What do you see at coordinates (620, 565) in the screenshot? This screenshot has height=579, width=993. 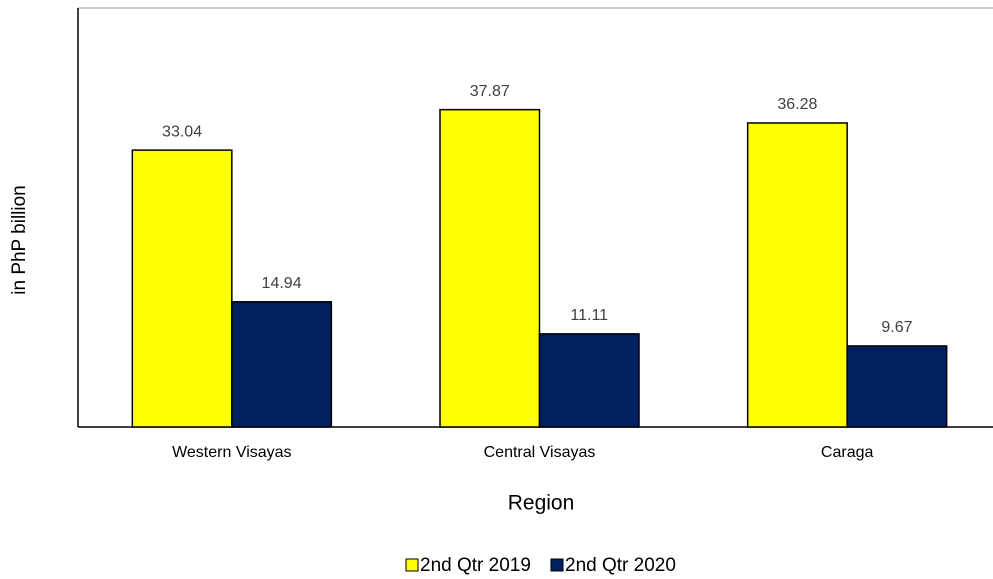 I see `legend-label: 2nd Qtr 2020` at bounding box center [620, 565].